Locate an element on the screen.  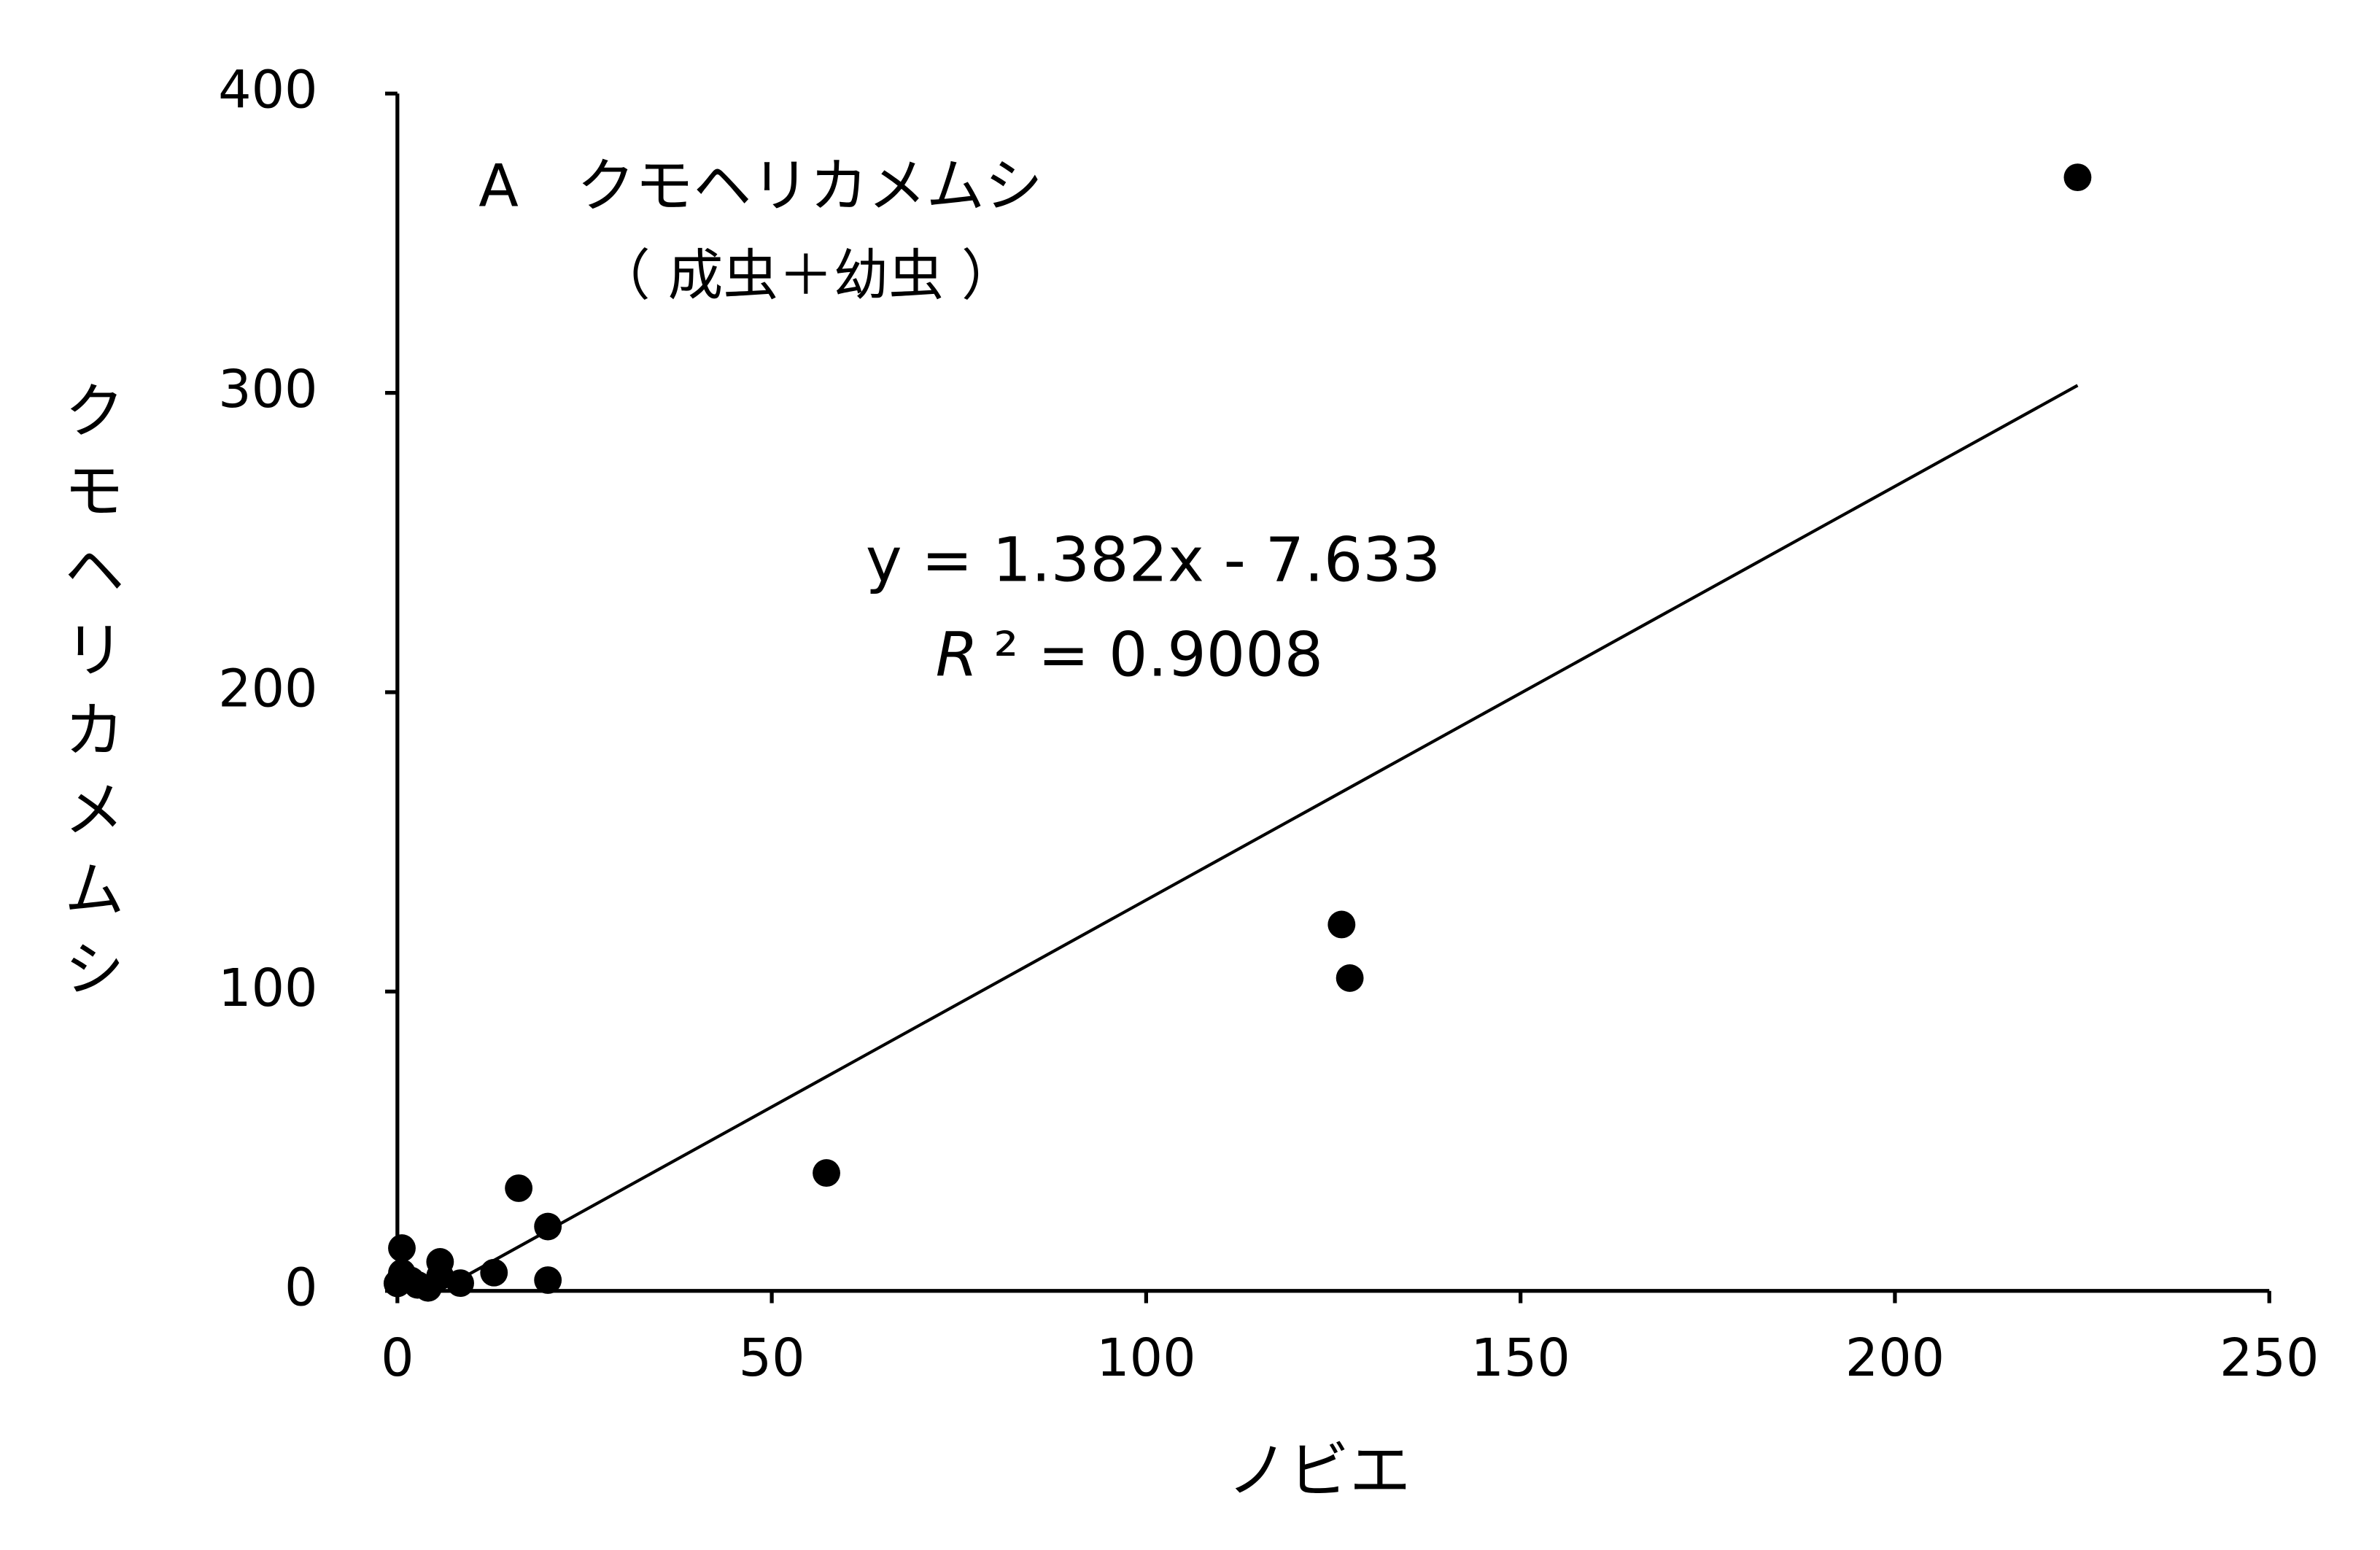
y-tick-label: 300 is located at coordinates (267, 389).